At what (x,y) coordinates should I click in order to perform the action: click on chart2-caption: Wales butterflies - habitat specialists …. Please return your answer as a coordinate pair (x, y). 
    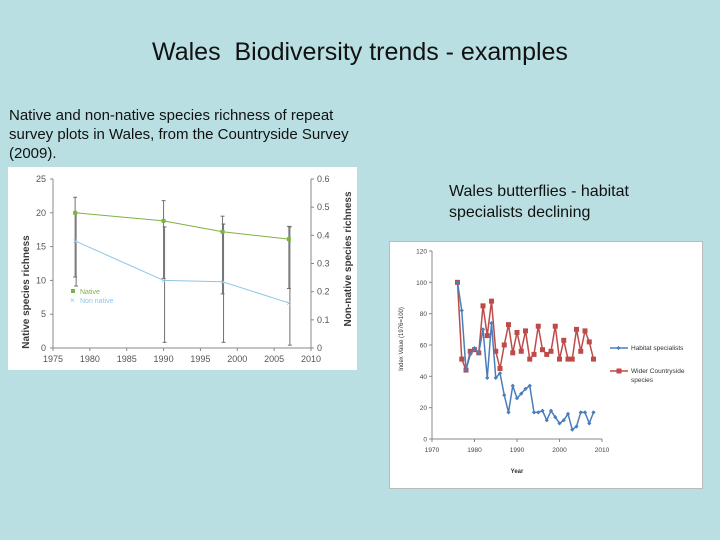
    Looking at the image, I should click on (539, 202).